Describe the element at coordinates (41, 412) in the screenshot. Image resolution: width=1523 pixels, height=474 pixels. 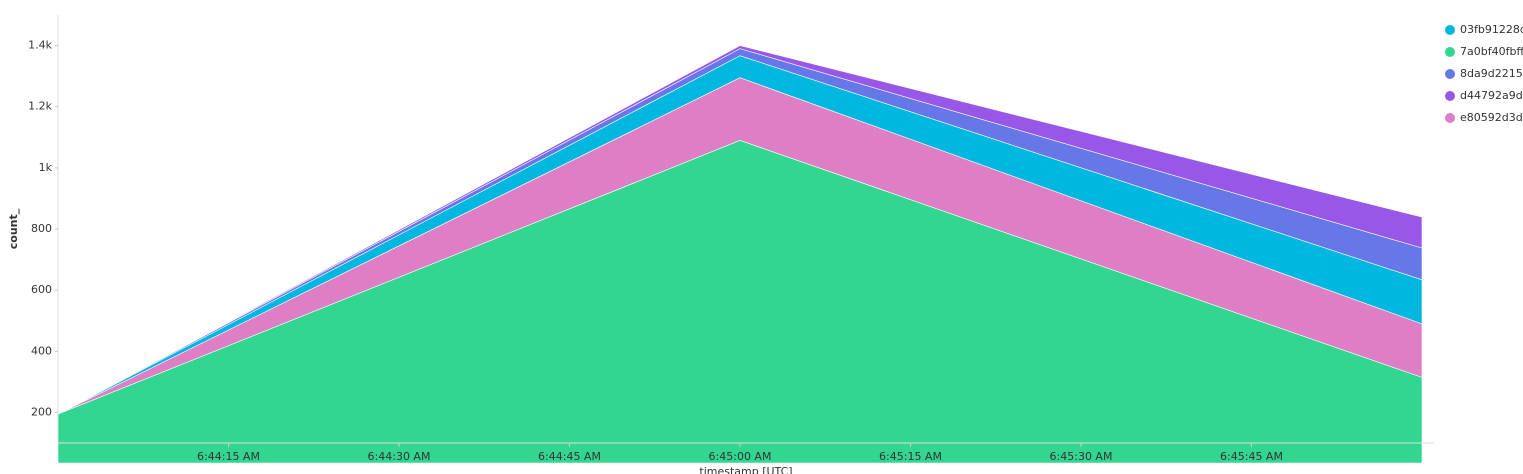
I see `y-tick-label: 200` at that location.